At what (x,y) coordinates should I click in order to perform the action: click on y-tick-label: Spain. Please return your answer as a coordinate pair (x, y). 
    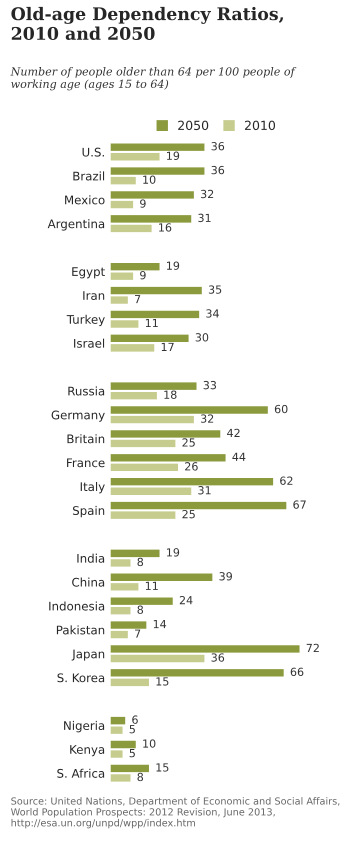
    Looking at the image, I should click on (88, 512).